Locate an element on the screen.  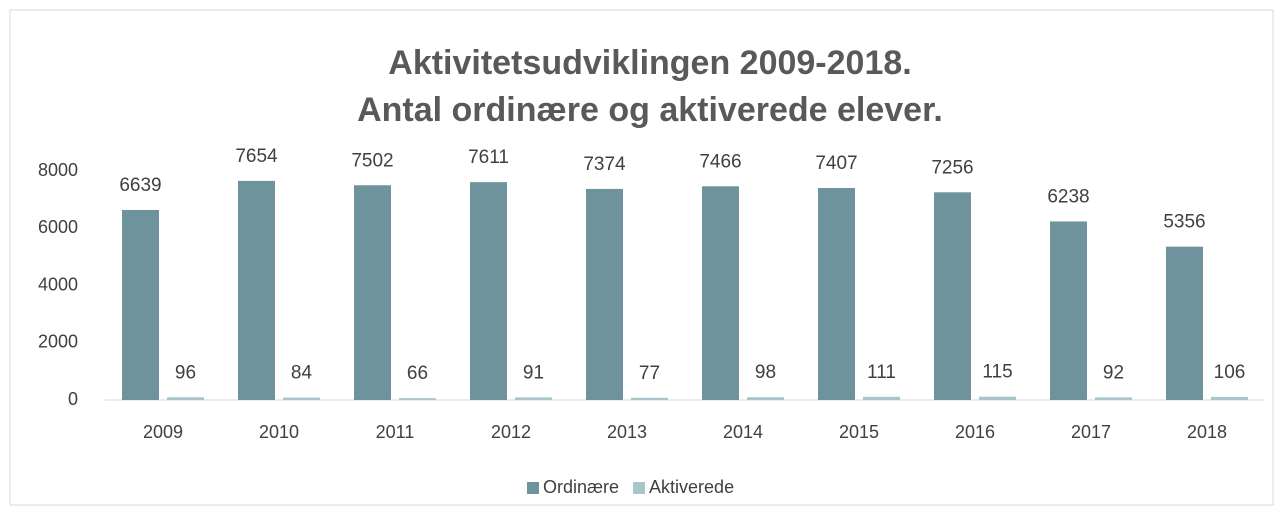
y-tick-label: 4000 is located at coordinates (58, 284).